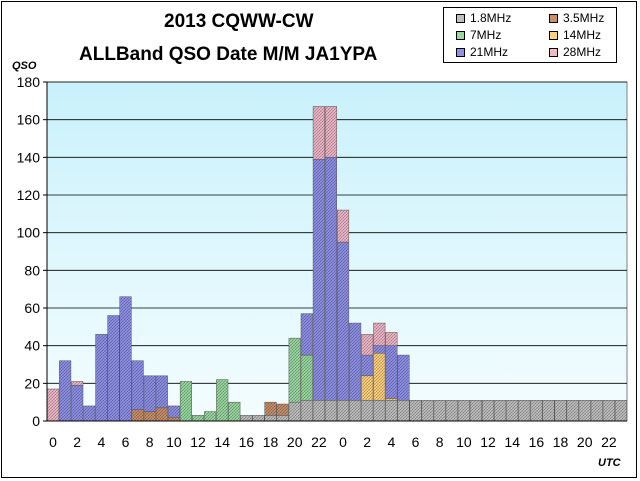 This screenshot has height=481, width=640. Describe the element at coordinates (239, 21) in the screenshot. I see `chart-title: 2013 CQWW-CW` at that location.